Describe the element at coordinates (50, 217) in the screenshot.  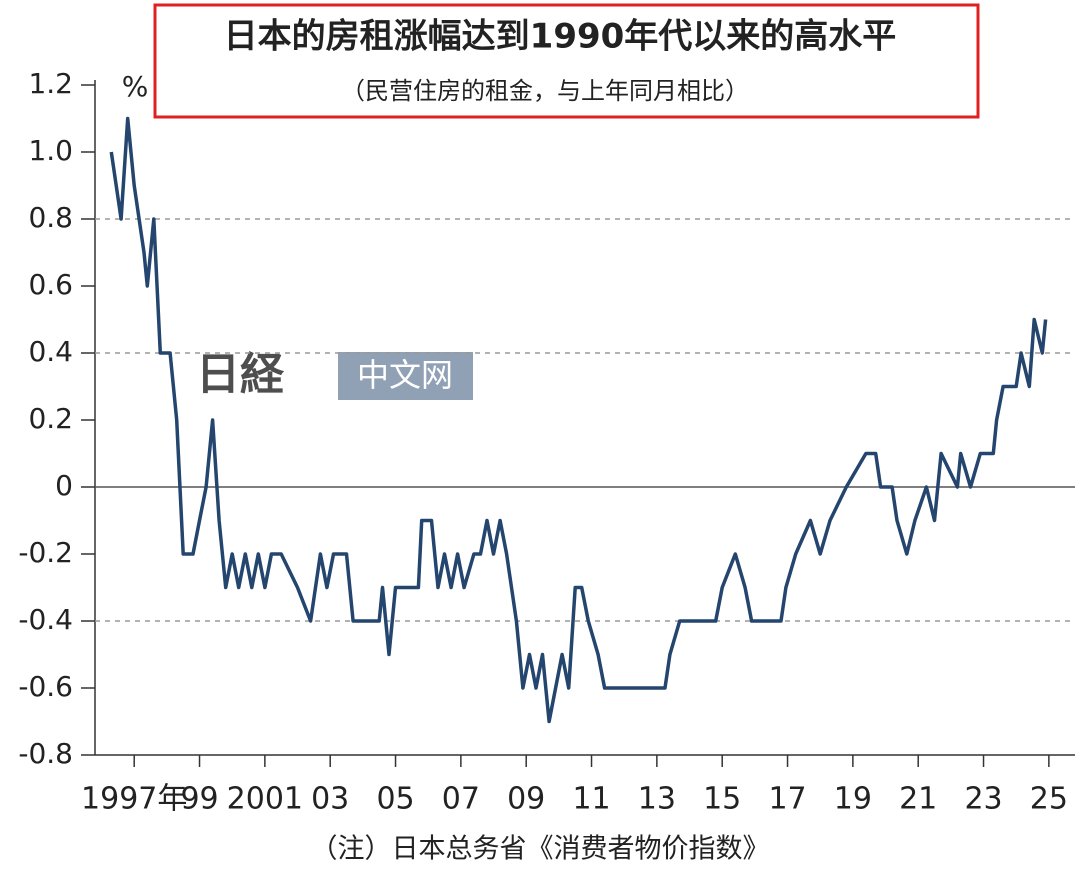
I see `y-tick-label: 0.8` at that location.